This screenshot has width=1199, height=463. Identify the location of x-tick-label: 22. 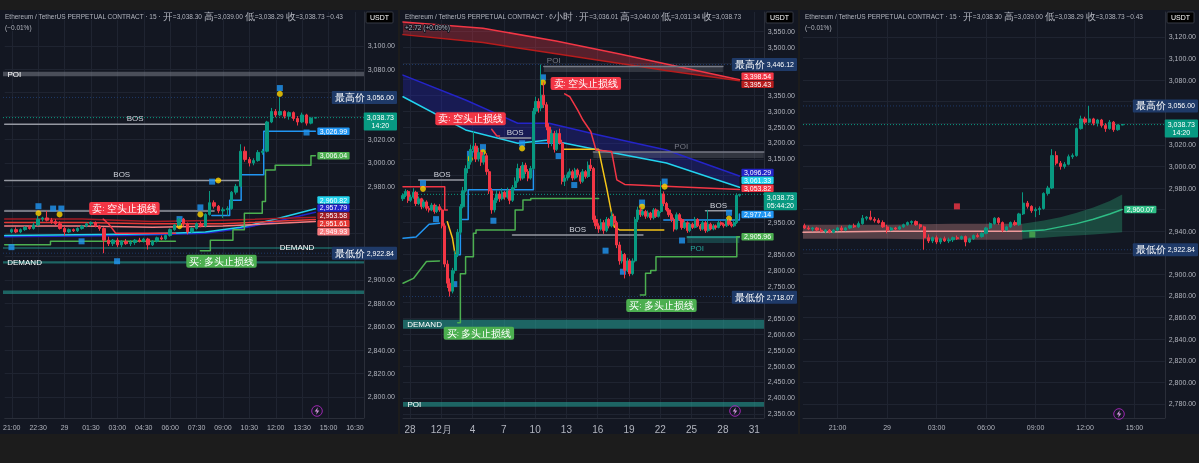
(660, 429).